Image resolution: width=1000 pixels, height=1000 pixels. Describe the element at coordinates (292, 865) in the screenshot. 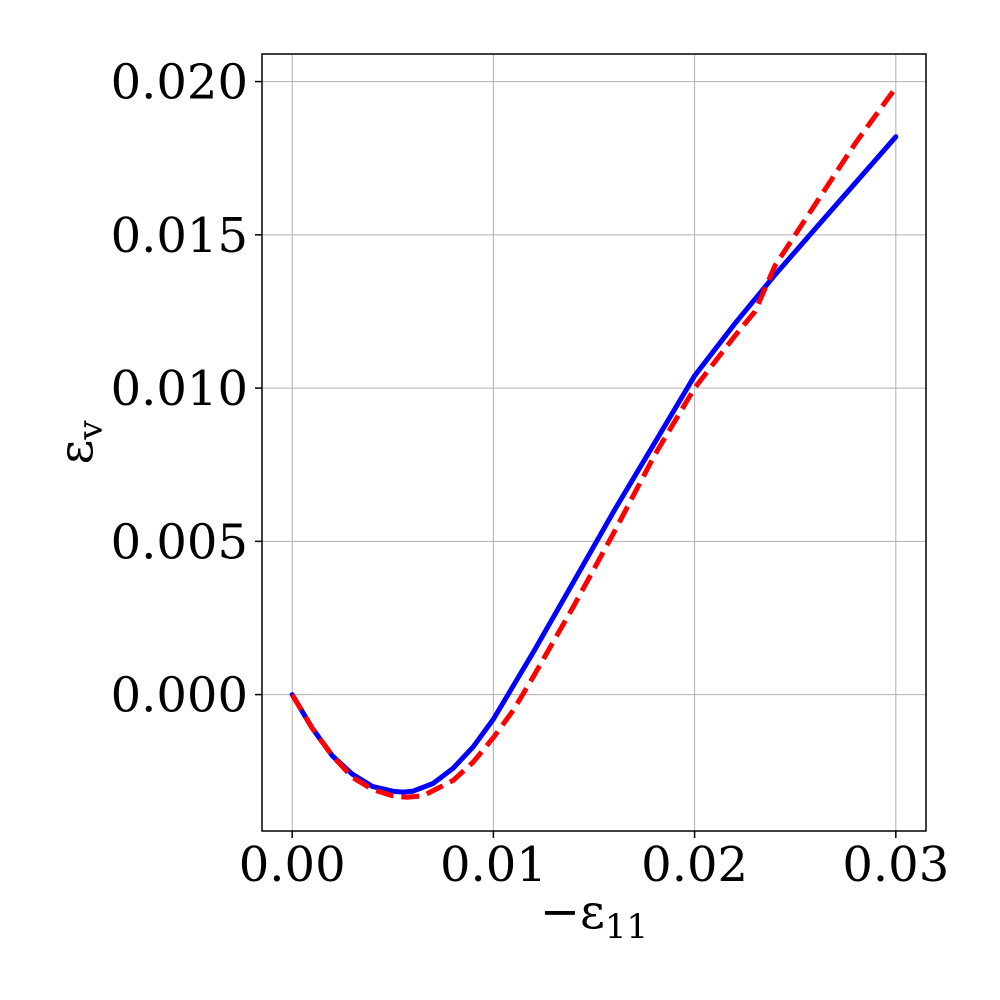

I see `x-tick-label: 0.00` at that location.